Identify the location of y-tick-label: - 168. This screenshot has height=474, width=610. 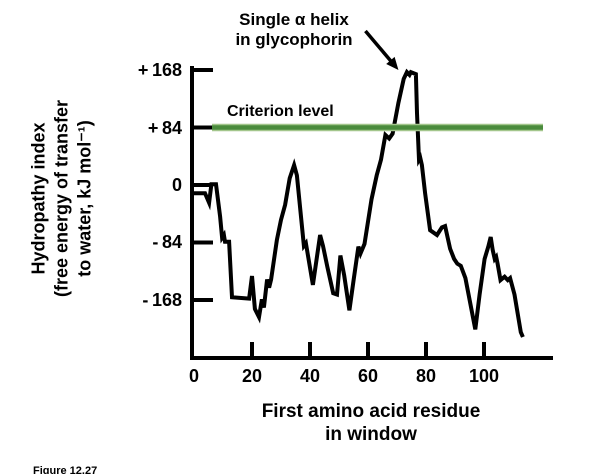
(162, 299).